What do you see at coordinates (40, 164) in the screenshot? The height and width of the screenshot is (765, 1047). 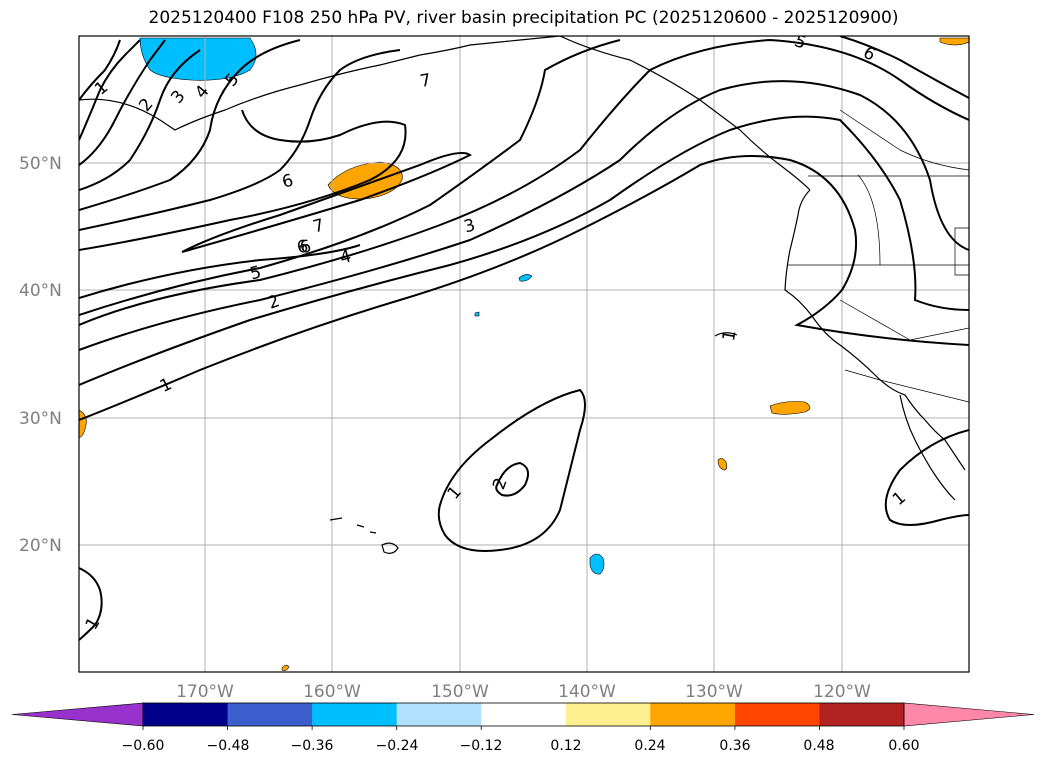 I see `lat-label: 50°N` at bounding box center [40, 164].